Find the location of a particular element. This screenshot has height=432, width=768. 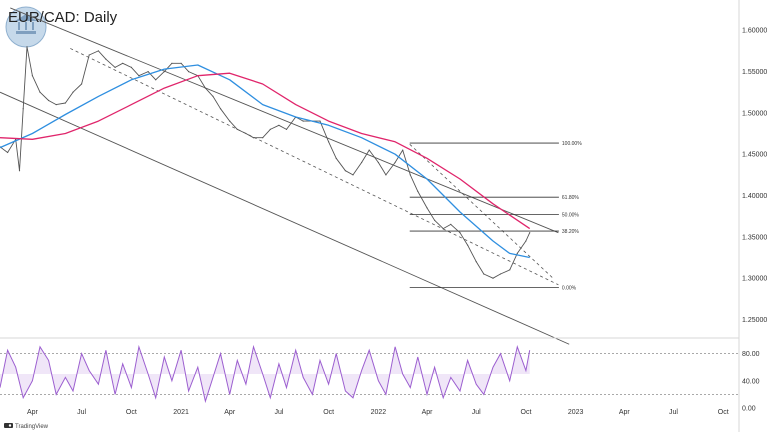

price-tick-label: 1.25000 is located at coordinates (754, 320).